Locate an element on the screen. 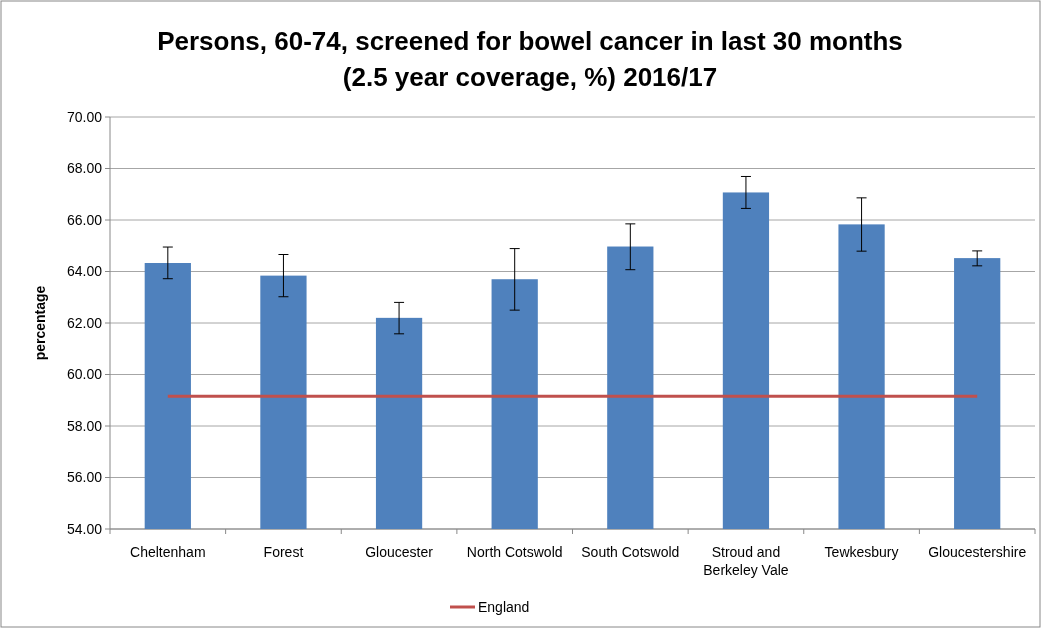 This screenshot has height=628, width=1041. y-tick-label: 60.00 is located at coordinates (84, 374).